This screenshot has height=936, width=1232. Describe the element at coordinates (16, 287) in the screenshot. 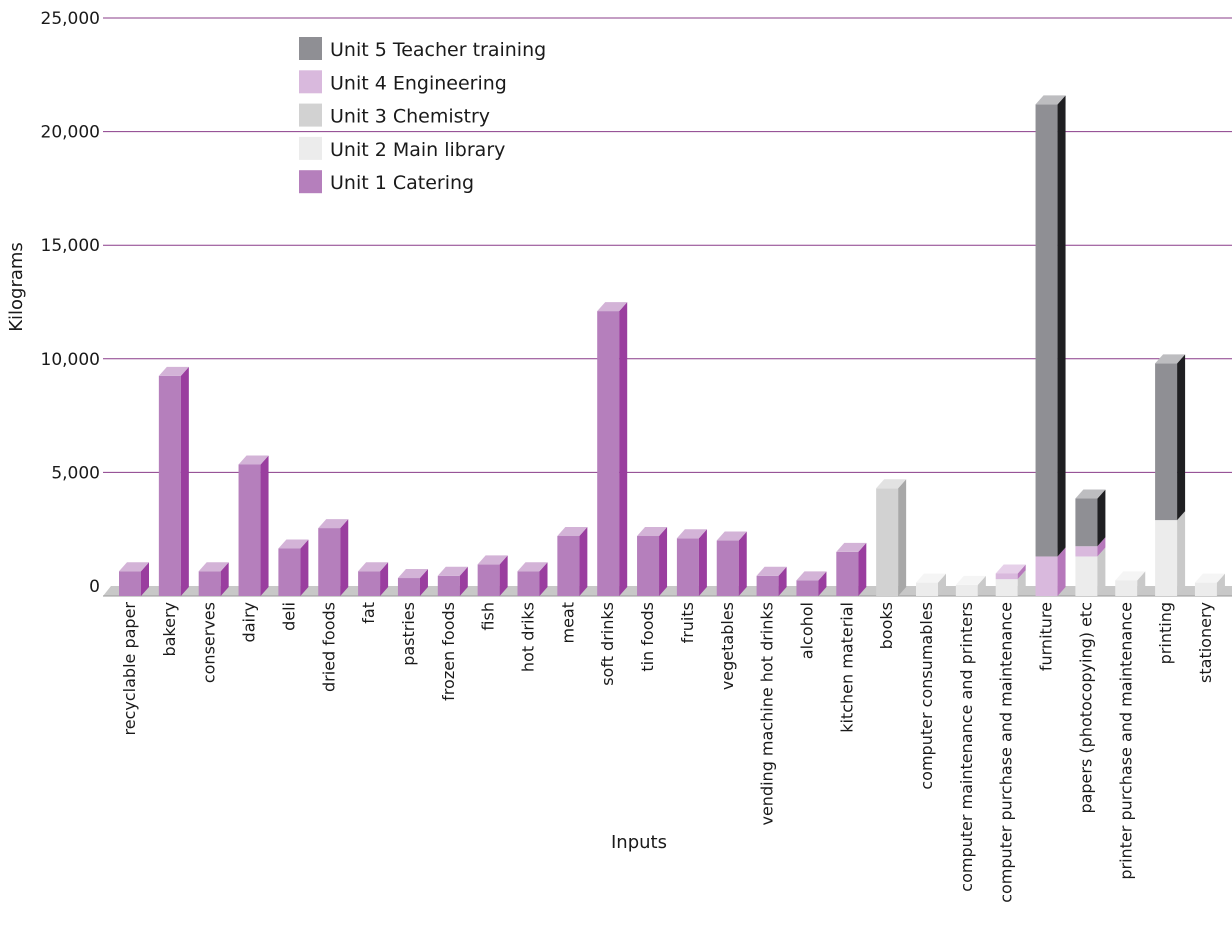

I see `y-axis-title: Kilograms` at that location.